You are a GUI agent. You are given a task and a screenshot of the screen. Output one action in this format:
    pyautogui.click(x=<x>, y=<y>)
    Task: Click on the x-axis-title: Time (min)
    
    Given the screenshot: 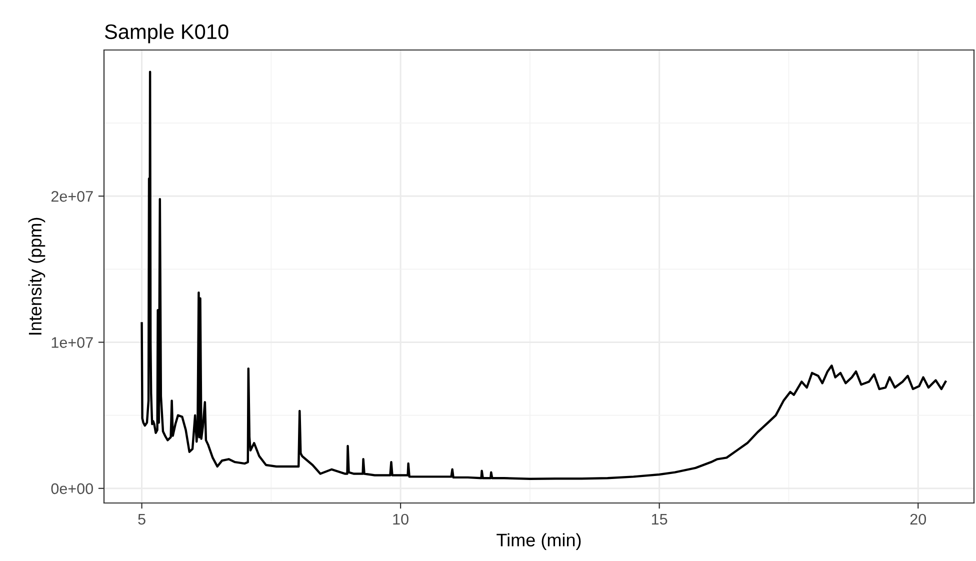 What is the action you would take?
    pyautogui.click(x=538, y=541)
    